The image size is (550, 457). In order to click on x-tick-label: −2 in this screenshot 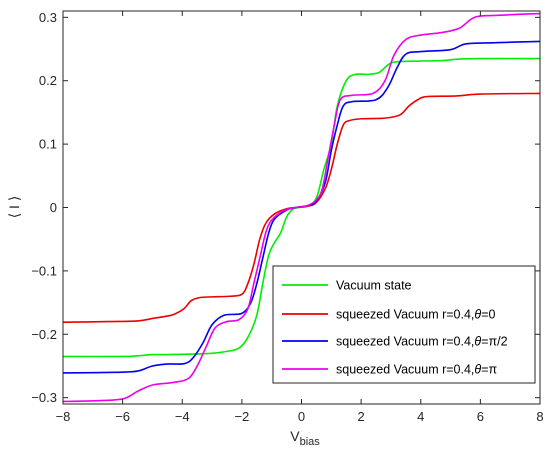, I will do `click(241, 416)`.